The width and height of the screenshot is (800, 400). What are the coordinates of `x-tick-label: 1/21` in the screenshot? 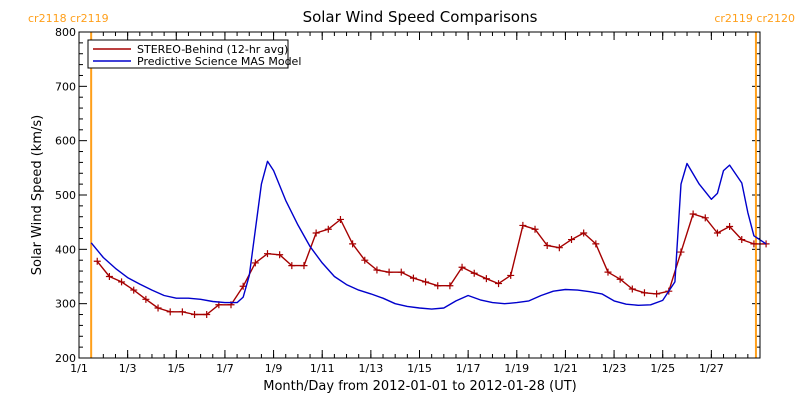 It's located at (565, 368).